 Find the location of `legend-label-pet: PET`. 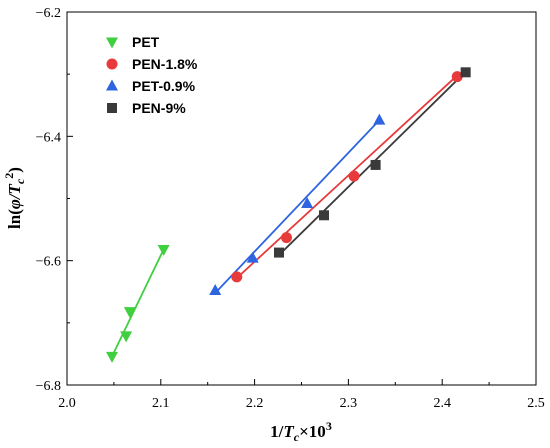

legend-label-pet: PET is located at coordinates (146, 42).